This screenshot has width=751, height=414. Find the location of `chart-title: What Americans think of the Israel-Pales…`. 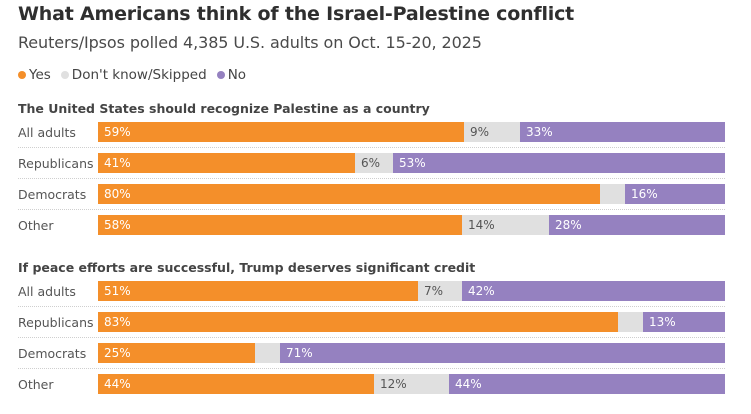

chart-title: What Americans think of the Israel-Pales… is located at coordinates (296, 14).